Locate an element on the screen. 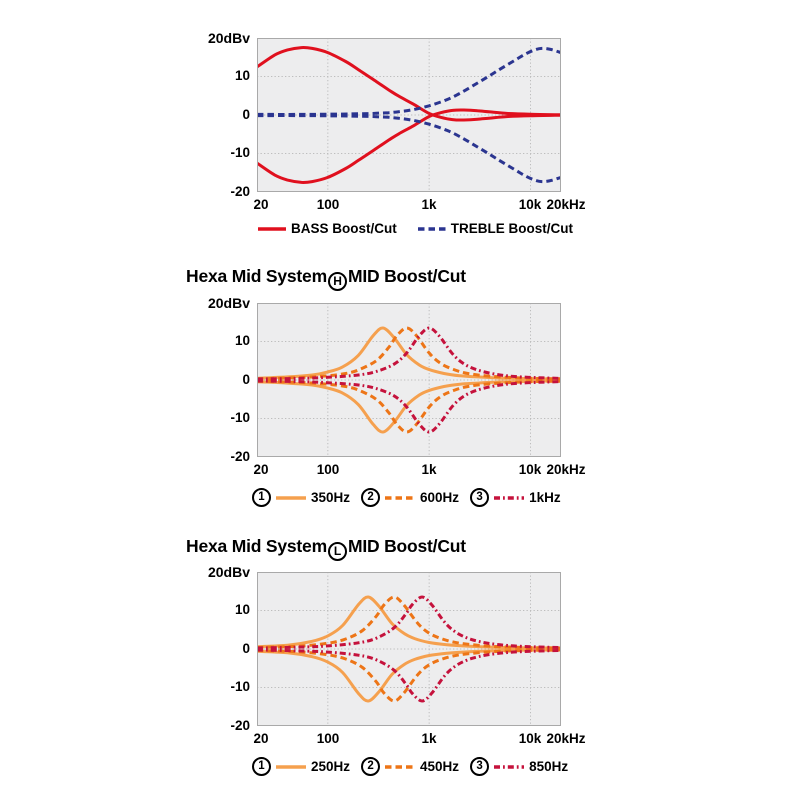 The width and height of the screenshot is (800, 800). legend-item: 2 600Hz is located at coordinates (410, 497).